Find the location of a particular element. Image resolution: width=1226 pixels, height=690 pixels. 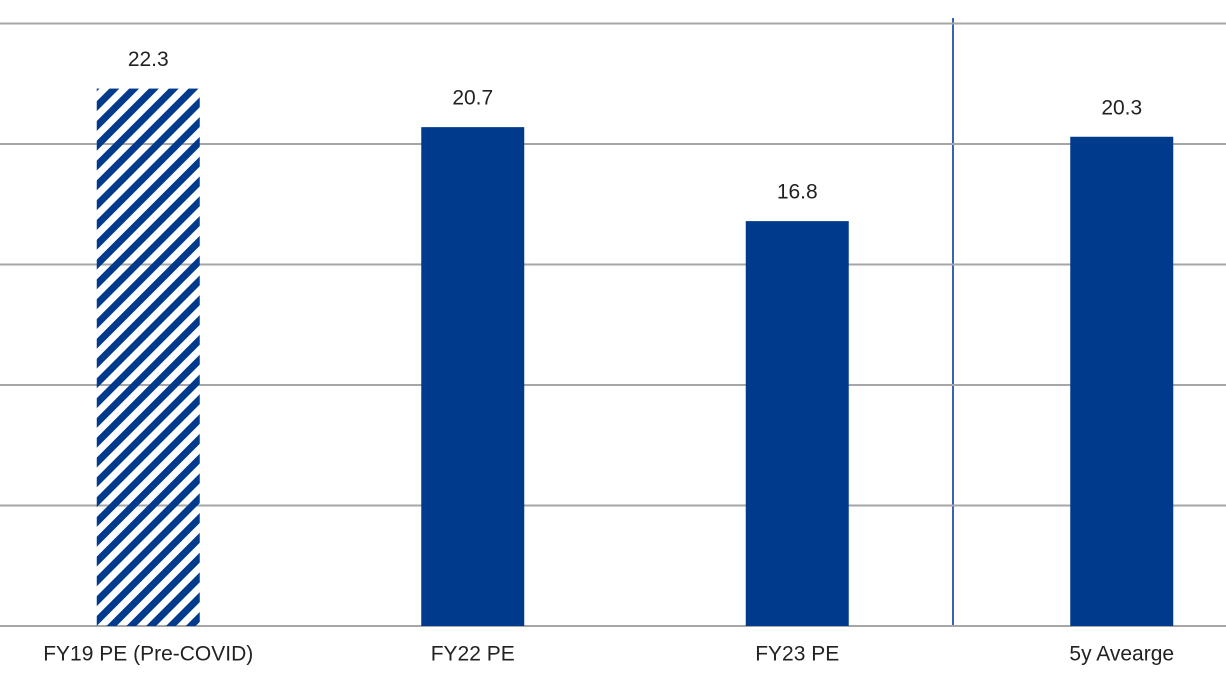

value-label: 16.8 is located at coordinates (797, 192).